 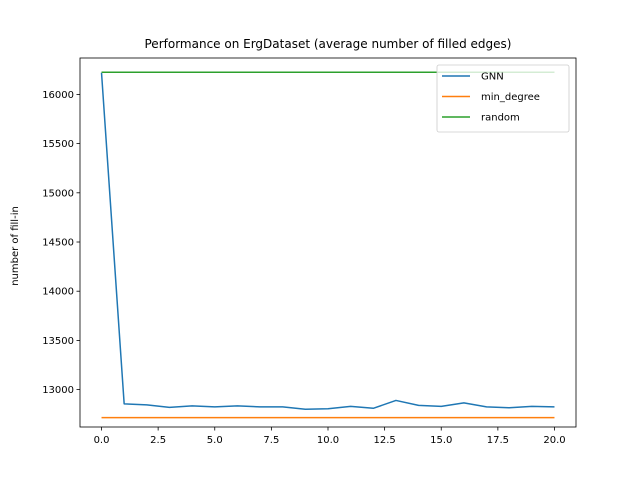 What do you see at coordinates (58, 144) in the screenshot?
I see `y-tick-label: 15500` at bounding box center [58, 144].